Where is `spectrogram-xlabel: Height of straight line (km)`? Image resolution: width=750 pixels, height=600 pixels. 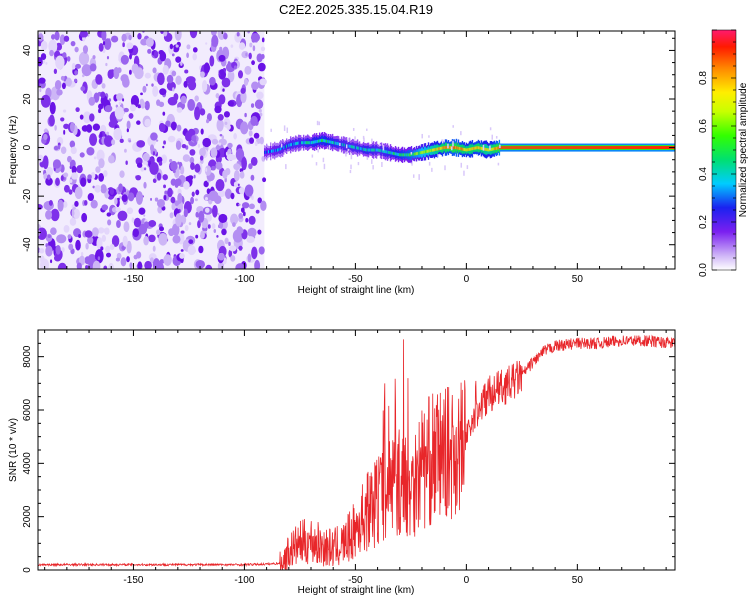
spectrogram-xlabel: Height of straight line (km) is located at coordinates (356, 290).